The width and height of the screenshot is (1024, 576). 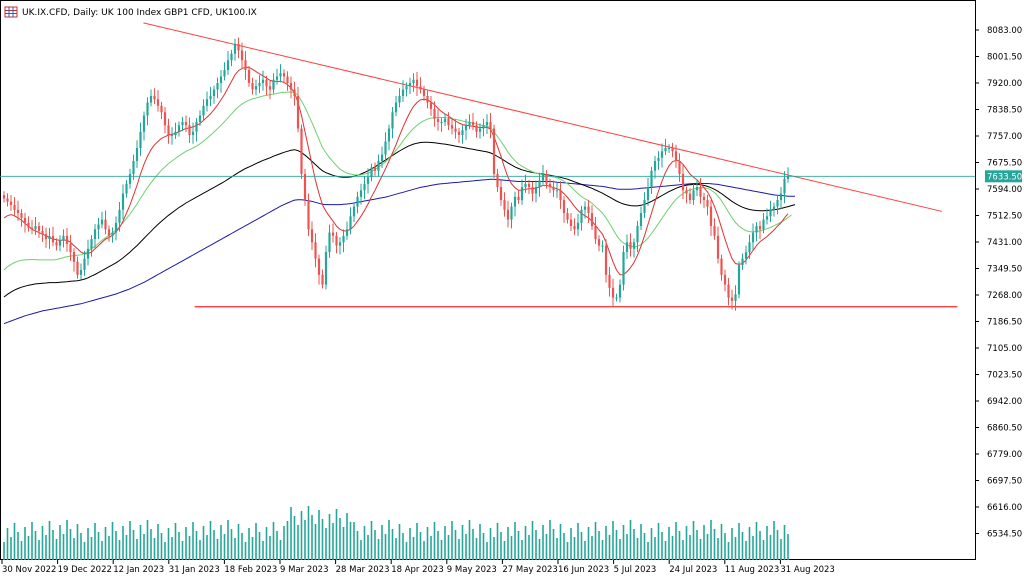 What do you see at coordinates (1004, 137) in the screenshot?
I see `price-tick-label: 7757.00` at bounding box center [1004, 137].